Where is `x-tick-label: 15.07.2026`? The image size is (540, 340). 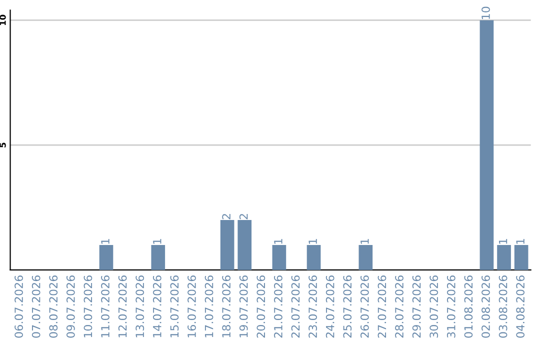
x-tick-label: 15.07.2026 is located at coordinates (174, 307).